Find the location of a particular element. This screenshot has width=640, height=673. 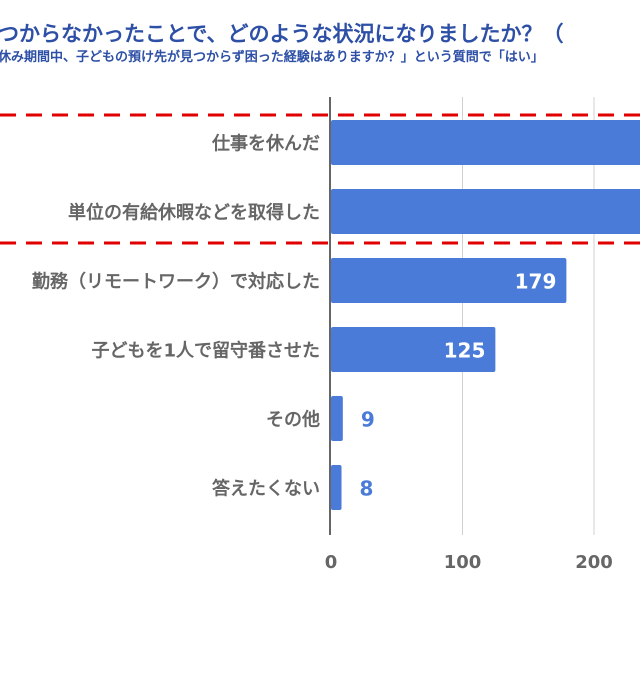

category-label: 答えたくない is located at coordinates (266, 489).